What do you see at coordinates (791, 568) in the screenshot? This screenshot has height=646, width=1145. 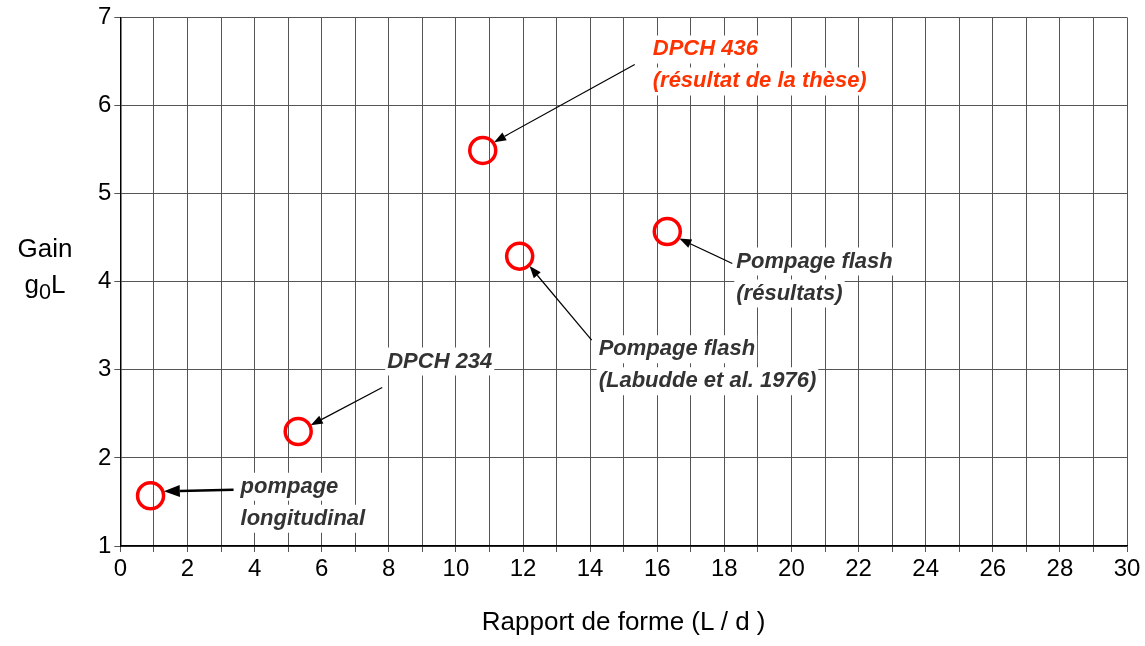 I see `x-tick-label: 20` at bounding box center [791, 568].